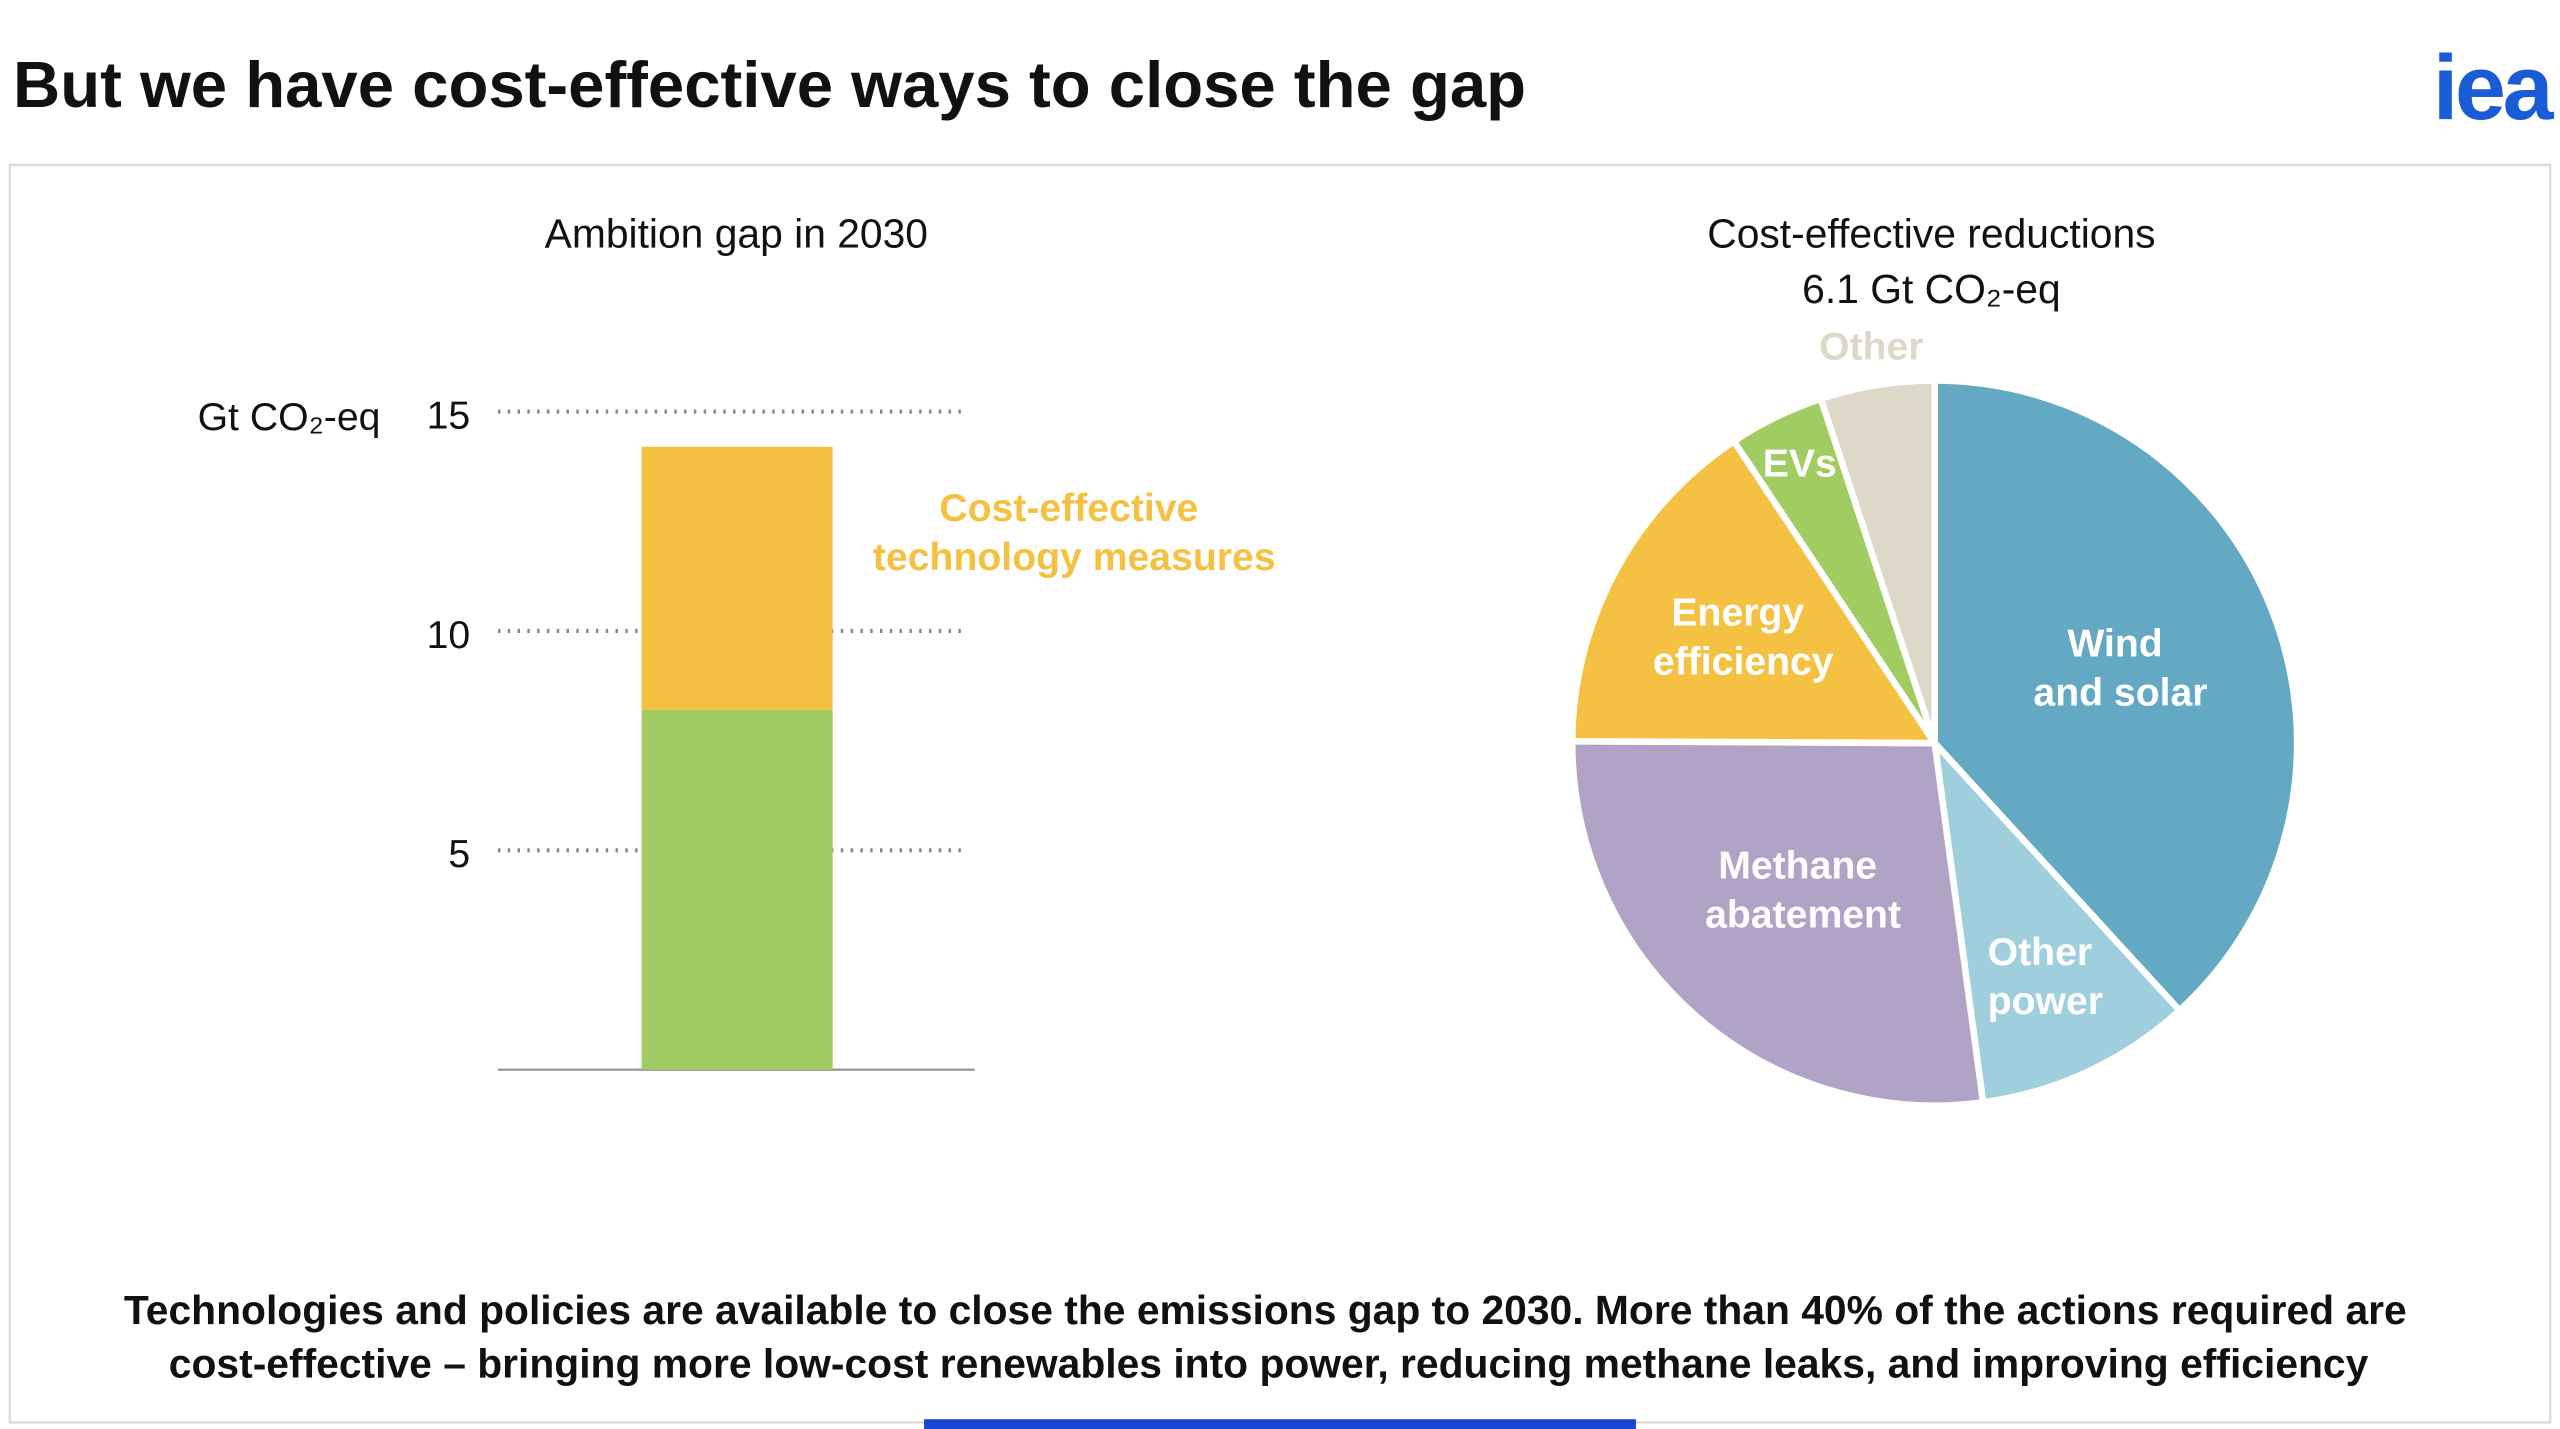  Describe the element at coordinates (1931, 289) in the screenshot. I see `pie-subtitle: 6.1 Gt CO₂-eq` at that location.